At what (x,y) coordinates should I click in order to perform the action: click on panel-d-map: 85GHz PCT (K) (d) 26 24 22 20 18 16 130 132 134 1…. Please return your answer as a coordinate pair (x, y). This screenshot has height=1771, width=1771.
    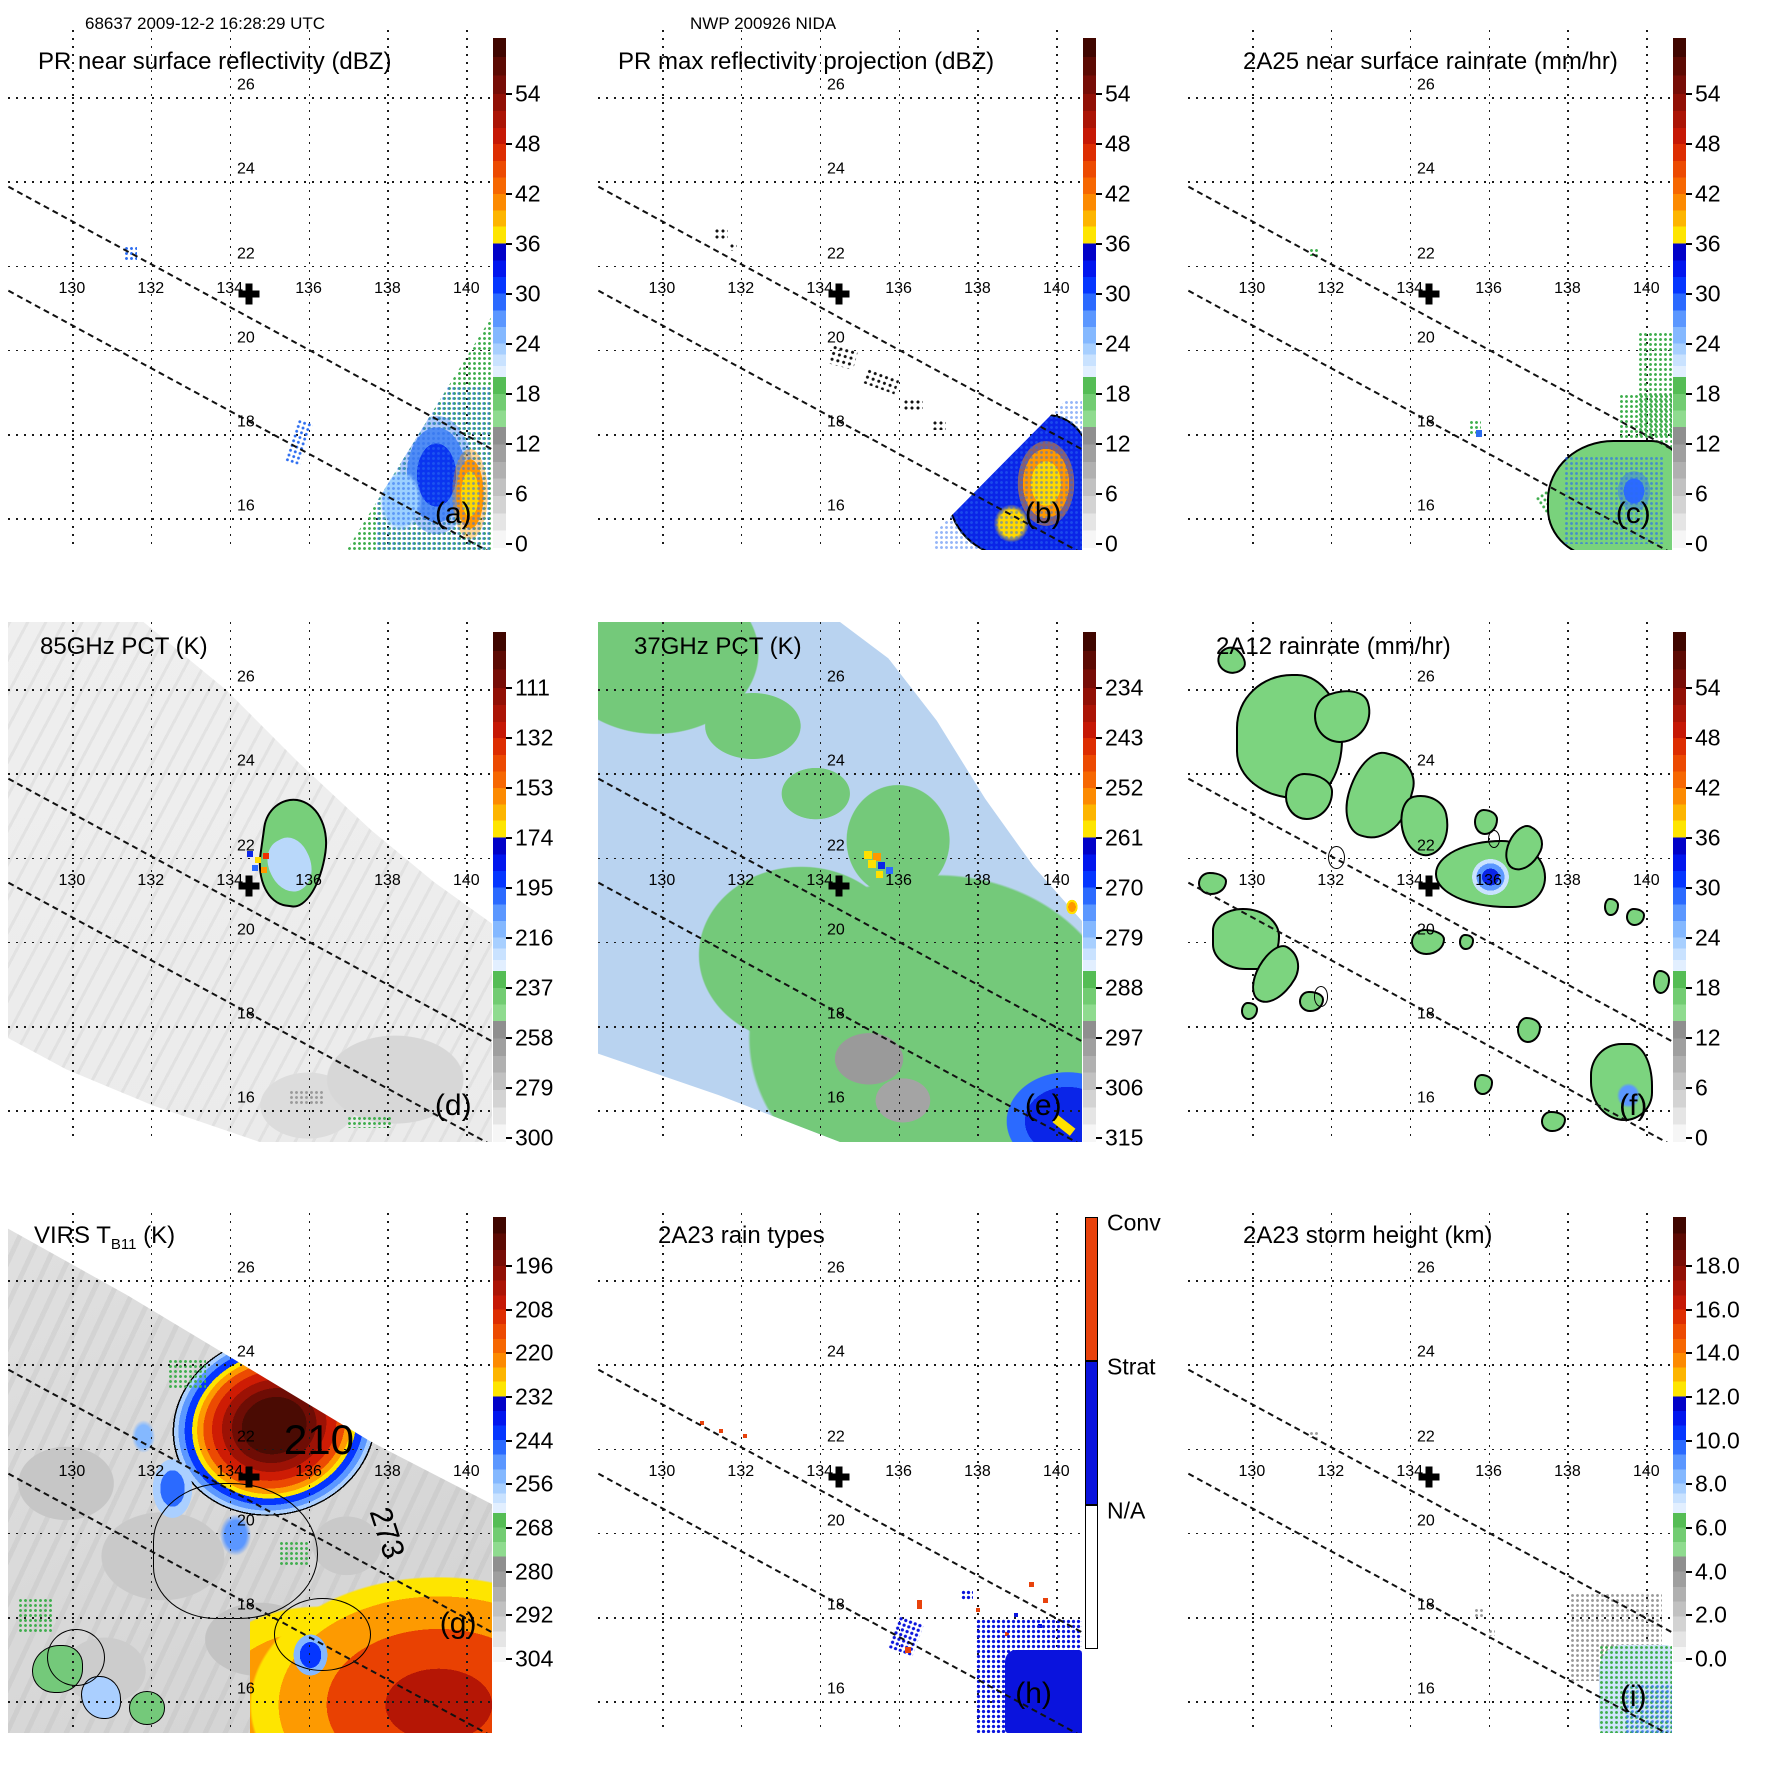
    Looking at the image, I should click on (250, 882).